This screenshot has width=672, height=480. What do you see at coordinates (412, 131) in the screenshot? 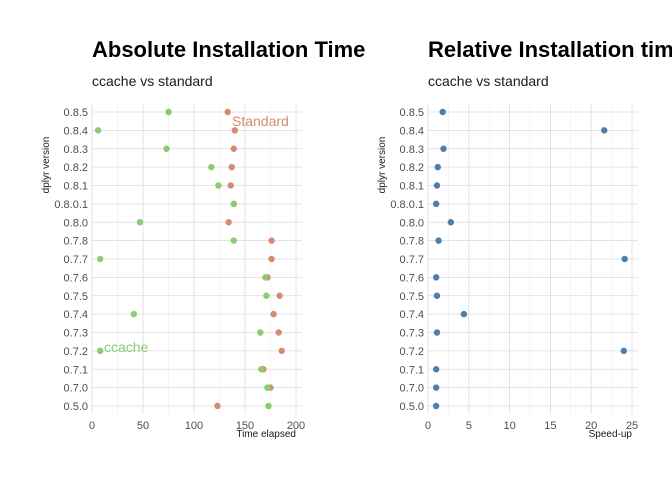
I see `y-tick-label: 0.8.4` at bounding box center [412, 131].